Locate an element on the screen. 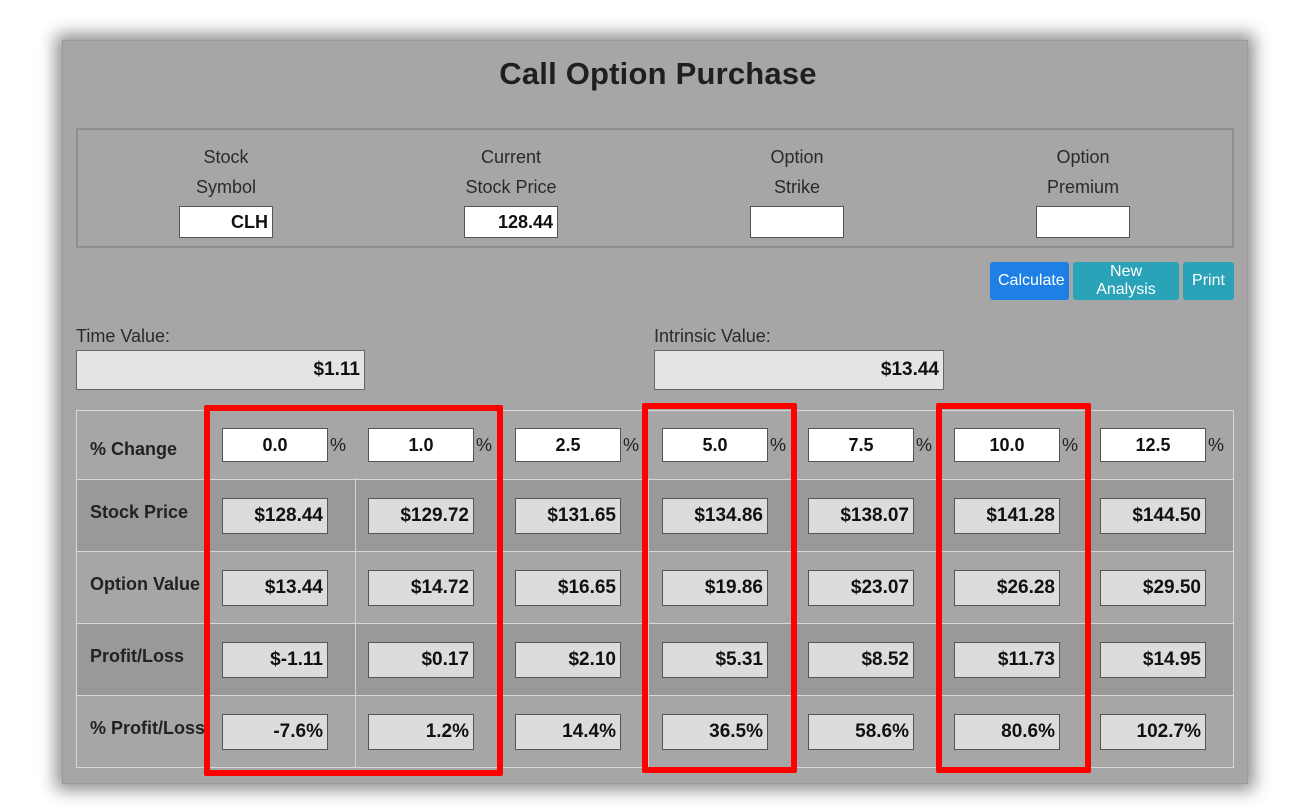 The height and width of the screenshot is (812, 1316). pct-change-input: 10.0 is located at coordinates (1007, 445).